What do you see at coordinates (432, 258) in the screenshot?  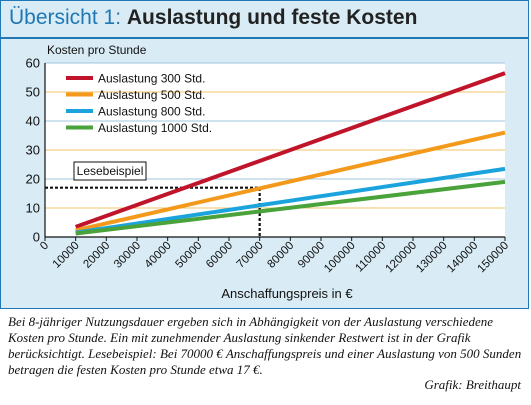 I see `x-tick-label: 130000` at bounding box center [432, 258].